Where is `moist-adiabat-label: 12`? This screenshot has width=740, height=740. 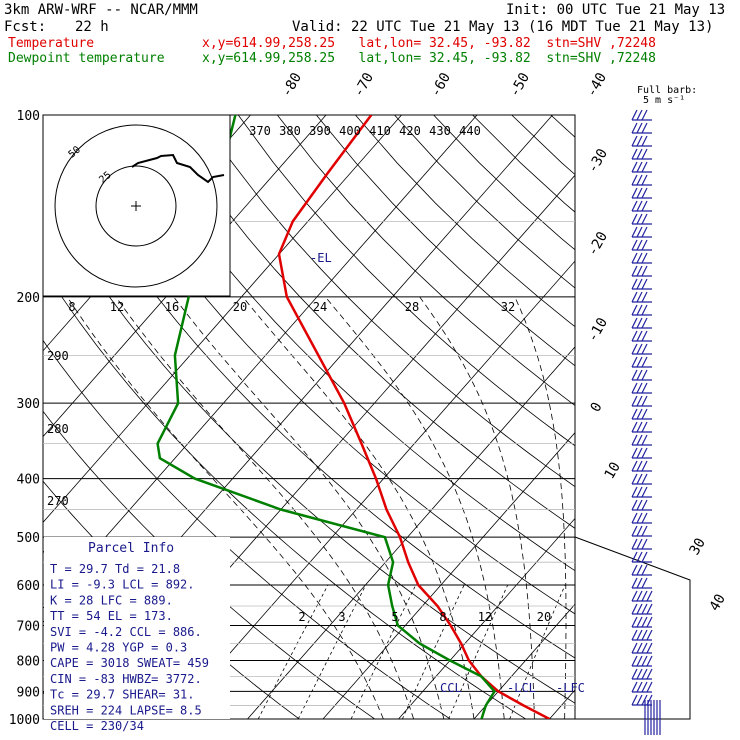 moist-adiabat-label: 12 is located at coordinates (117, 307).